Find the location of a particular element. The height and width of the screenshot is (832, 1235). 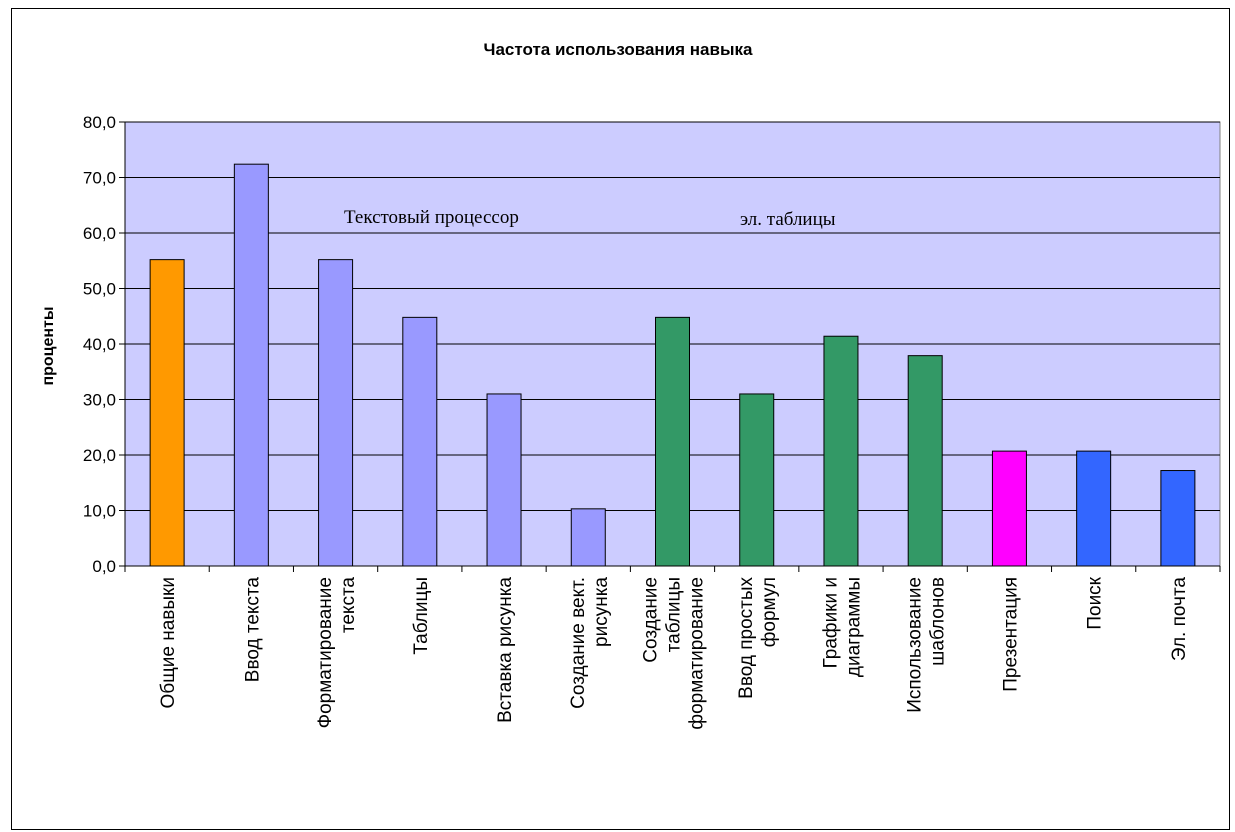

y-axis-label: проценты is located at coordinates (48, 345).